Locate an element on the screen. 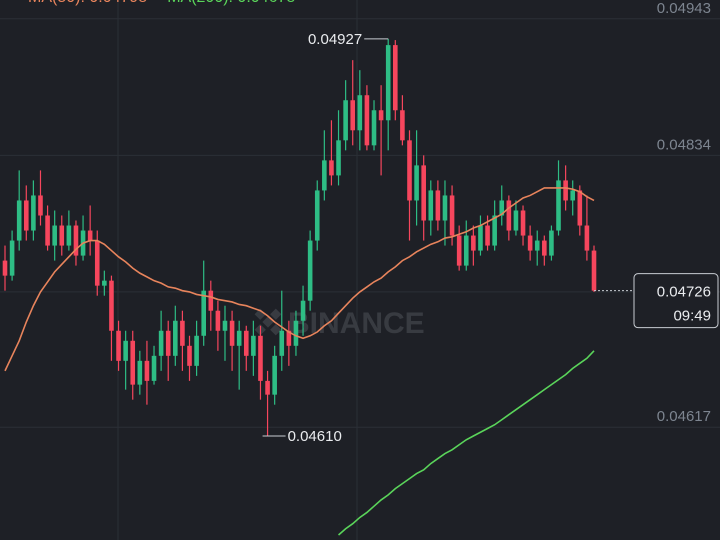 This screenshot has width=720, height=540. last-price-box is located at coordinates (676, 301).